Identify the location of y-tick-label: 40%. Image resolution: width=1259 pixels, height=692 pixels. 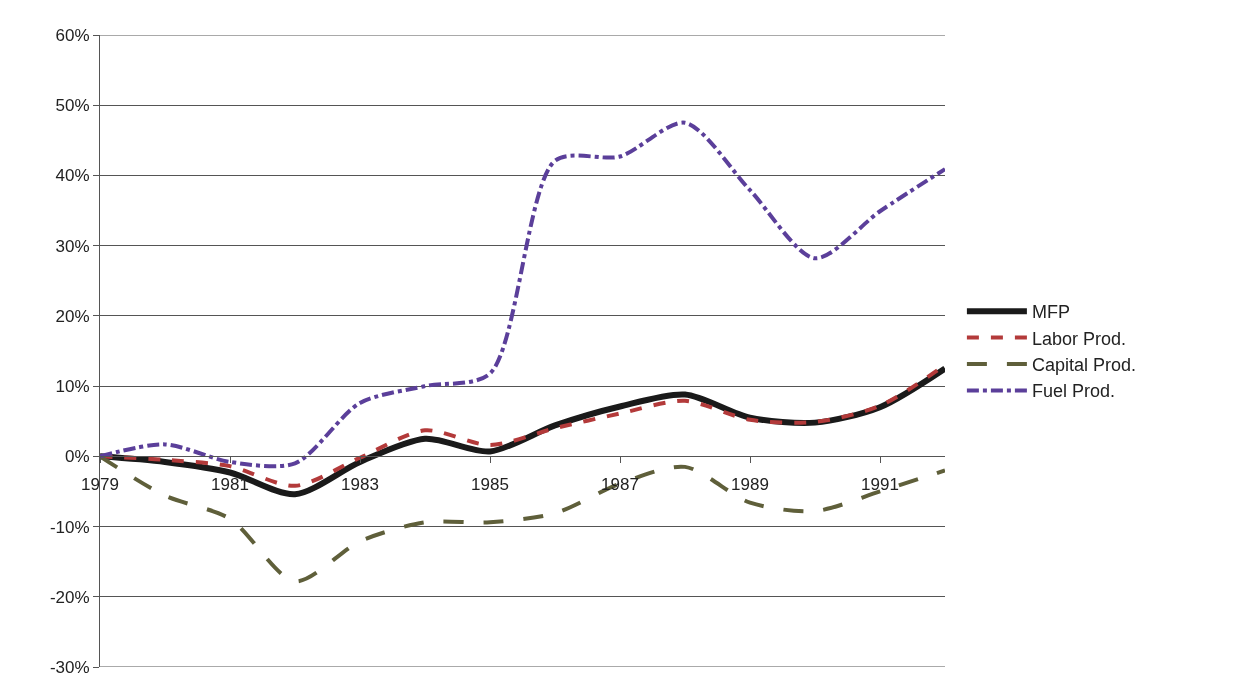
(72, 176).